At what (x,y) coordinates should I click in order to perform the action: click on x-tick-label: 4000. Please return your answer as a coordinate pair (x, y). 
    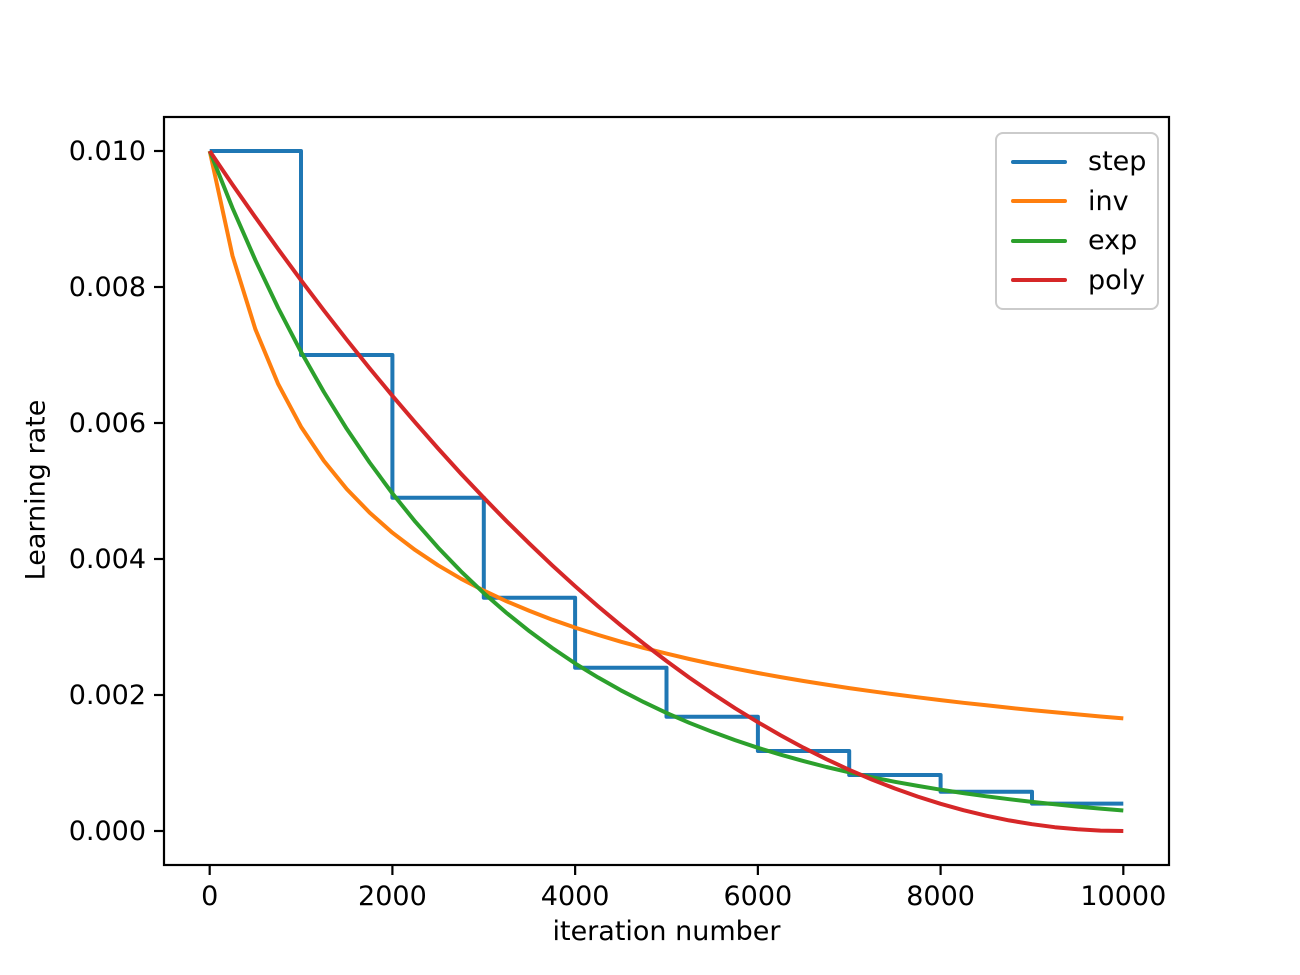
    Looking at the image, I should click on (575, 896).